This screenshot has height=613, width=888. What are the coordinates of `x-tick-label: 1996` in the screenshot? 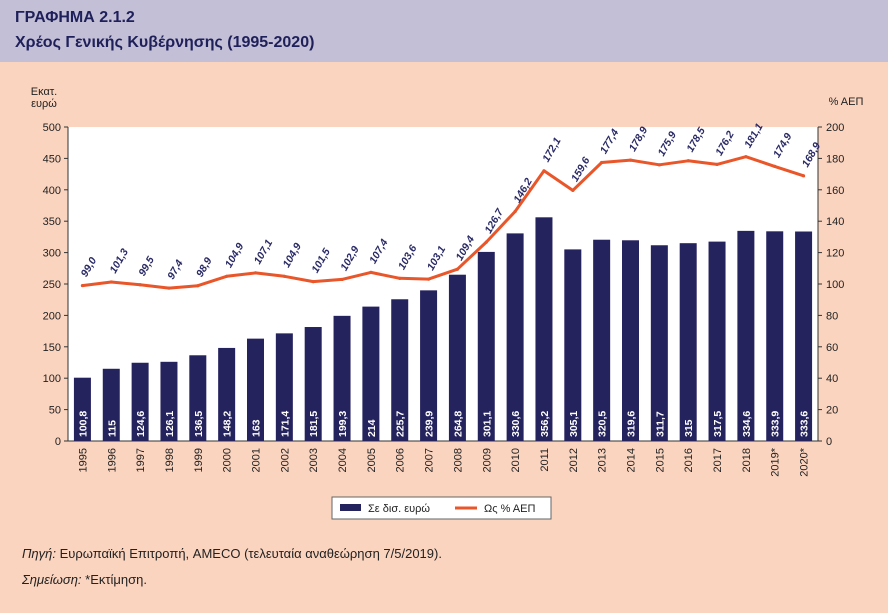 It's located at (112, 460).